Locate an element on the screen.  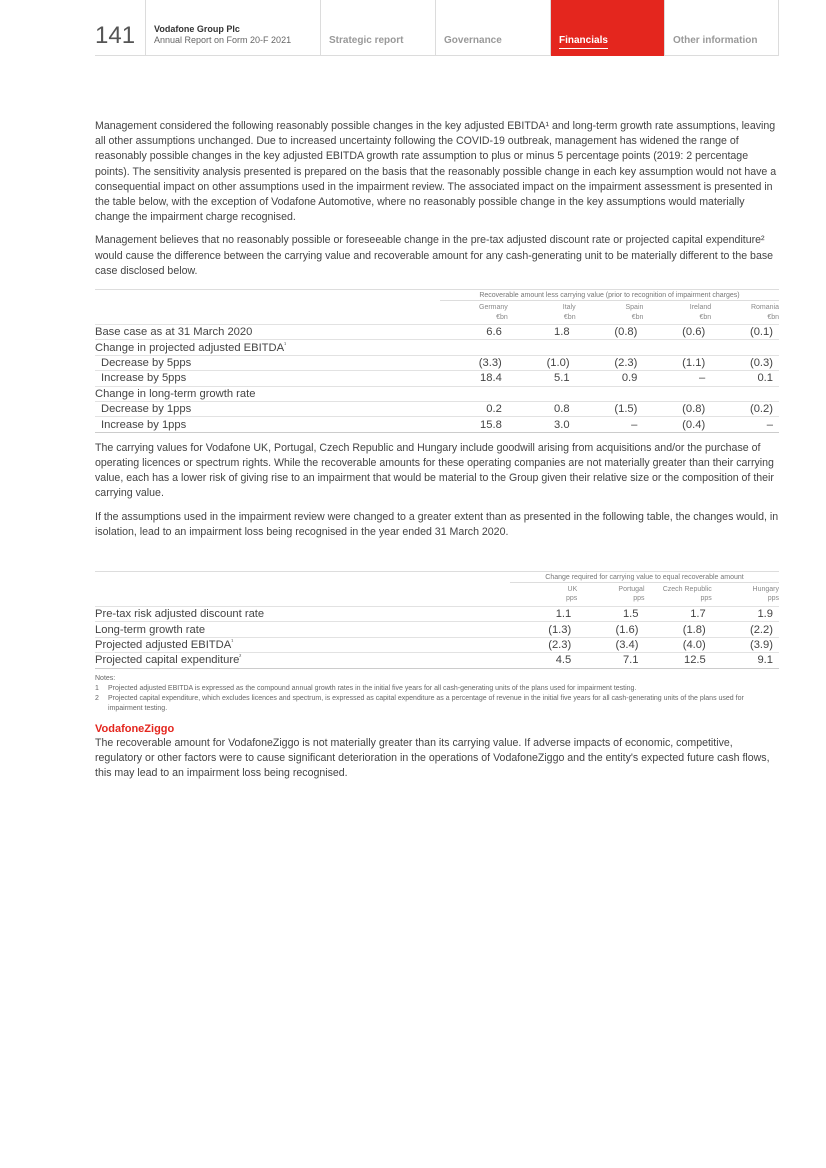
cell-value: (1.3) is located at coordinates (544, 629).